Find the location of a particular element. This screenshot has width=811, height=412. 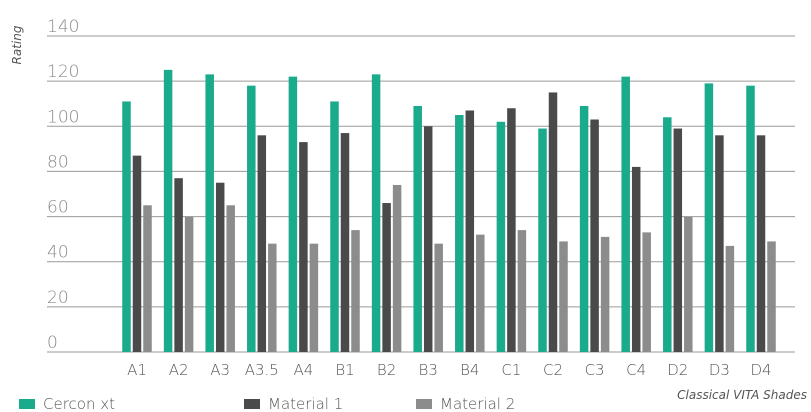

bar-material-2-B1 is located at coordinates (355, 291).